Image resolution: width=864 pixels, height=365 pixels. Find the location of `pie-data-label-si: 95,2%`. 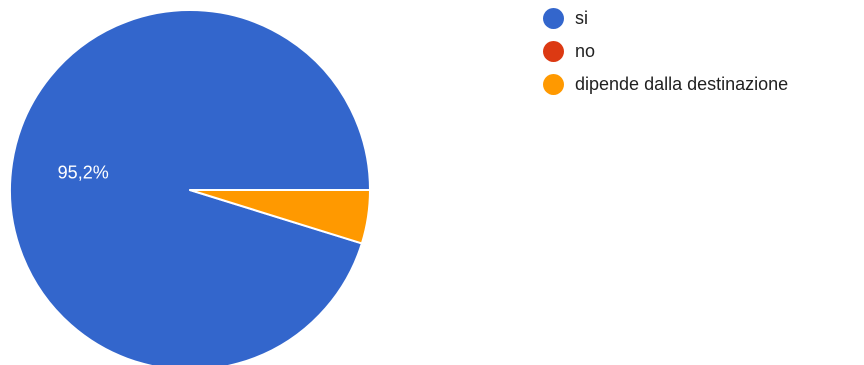

pie-data-label-si: 95,2% is located at coordinates (83, 173).